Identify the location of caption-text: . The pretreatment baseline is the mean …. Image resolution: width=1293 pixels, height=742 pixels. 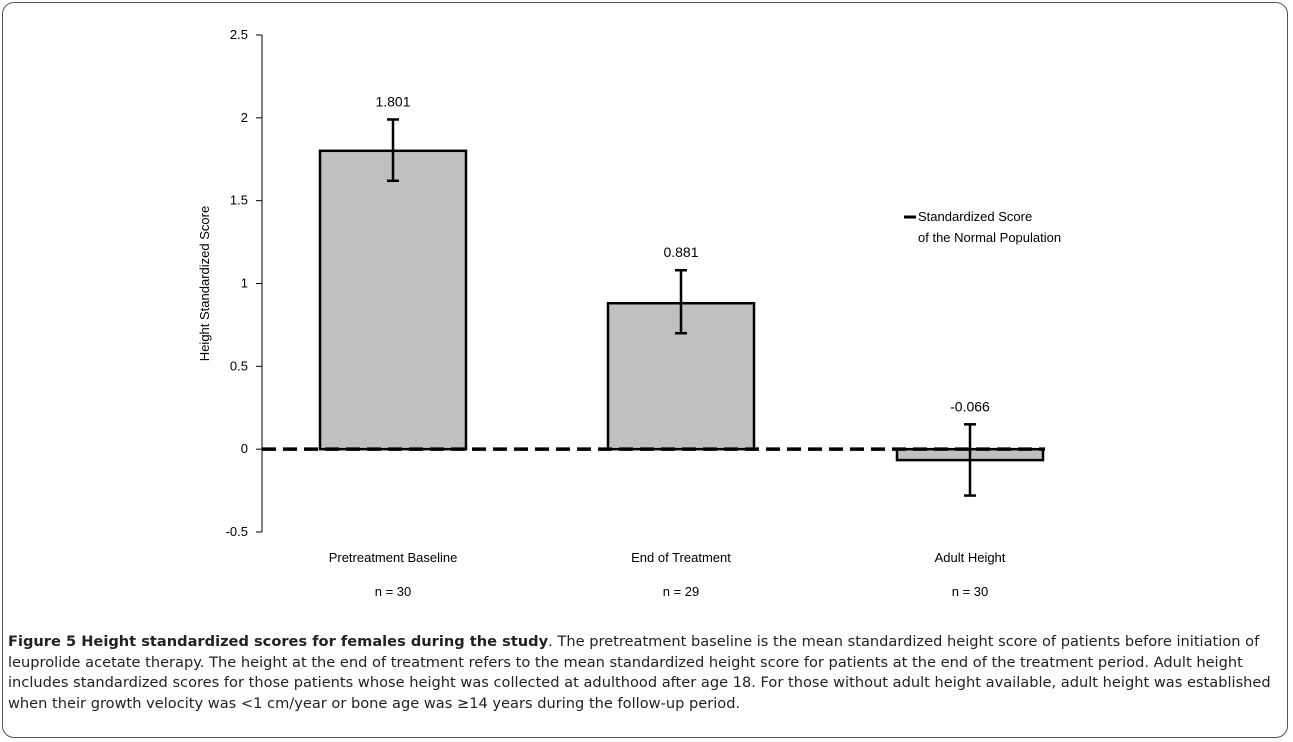
(639, 672).